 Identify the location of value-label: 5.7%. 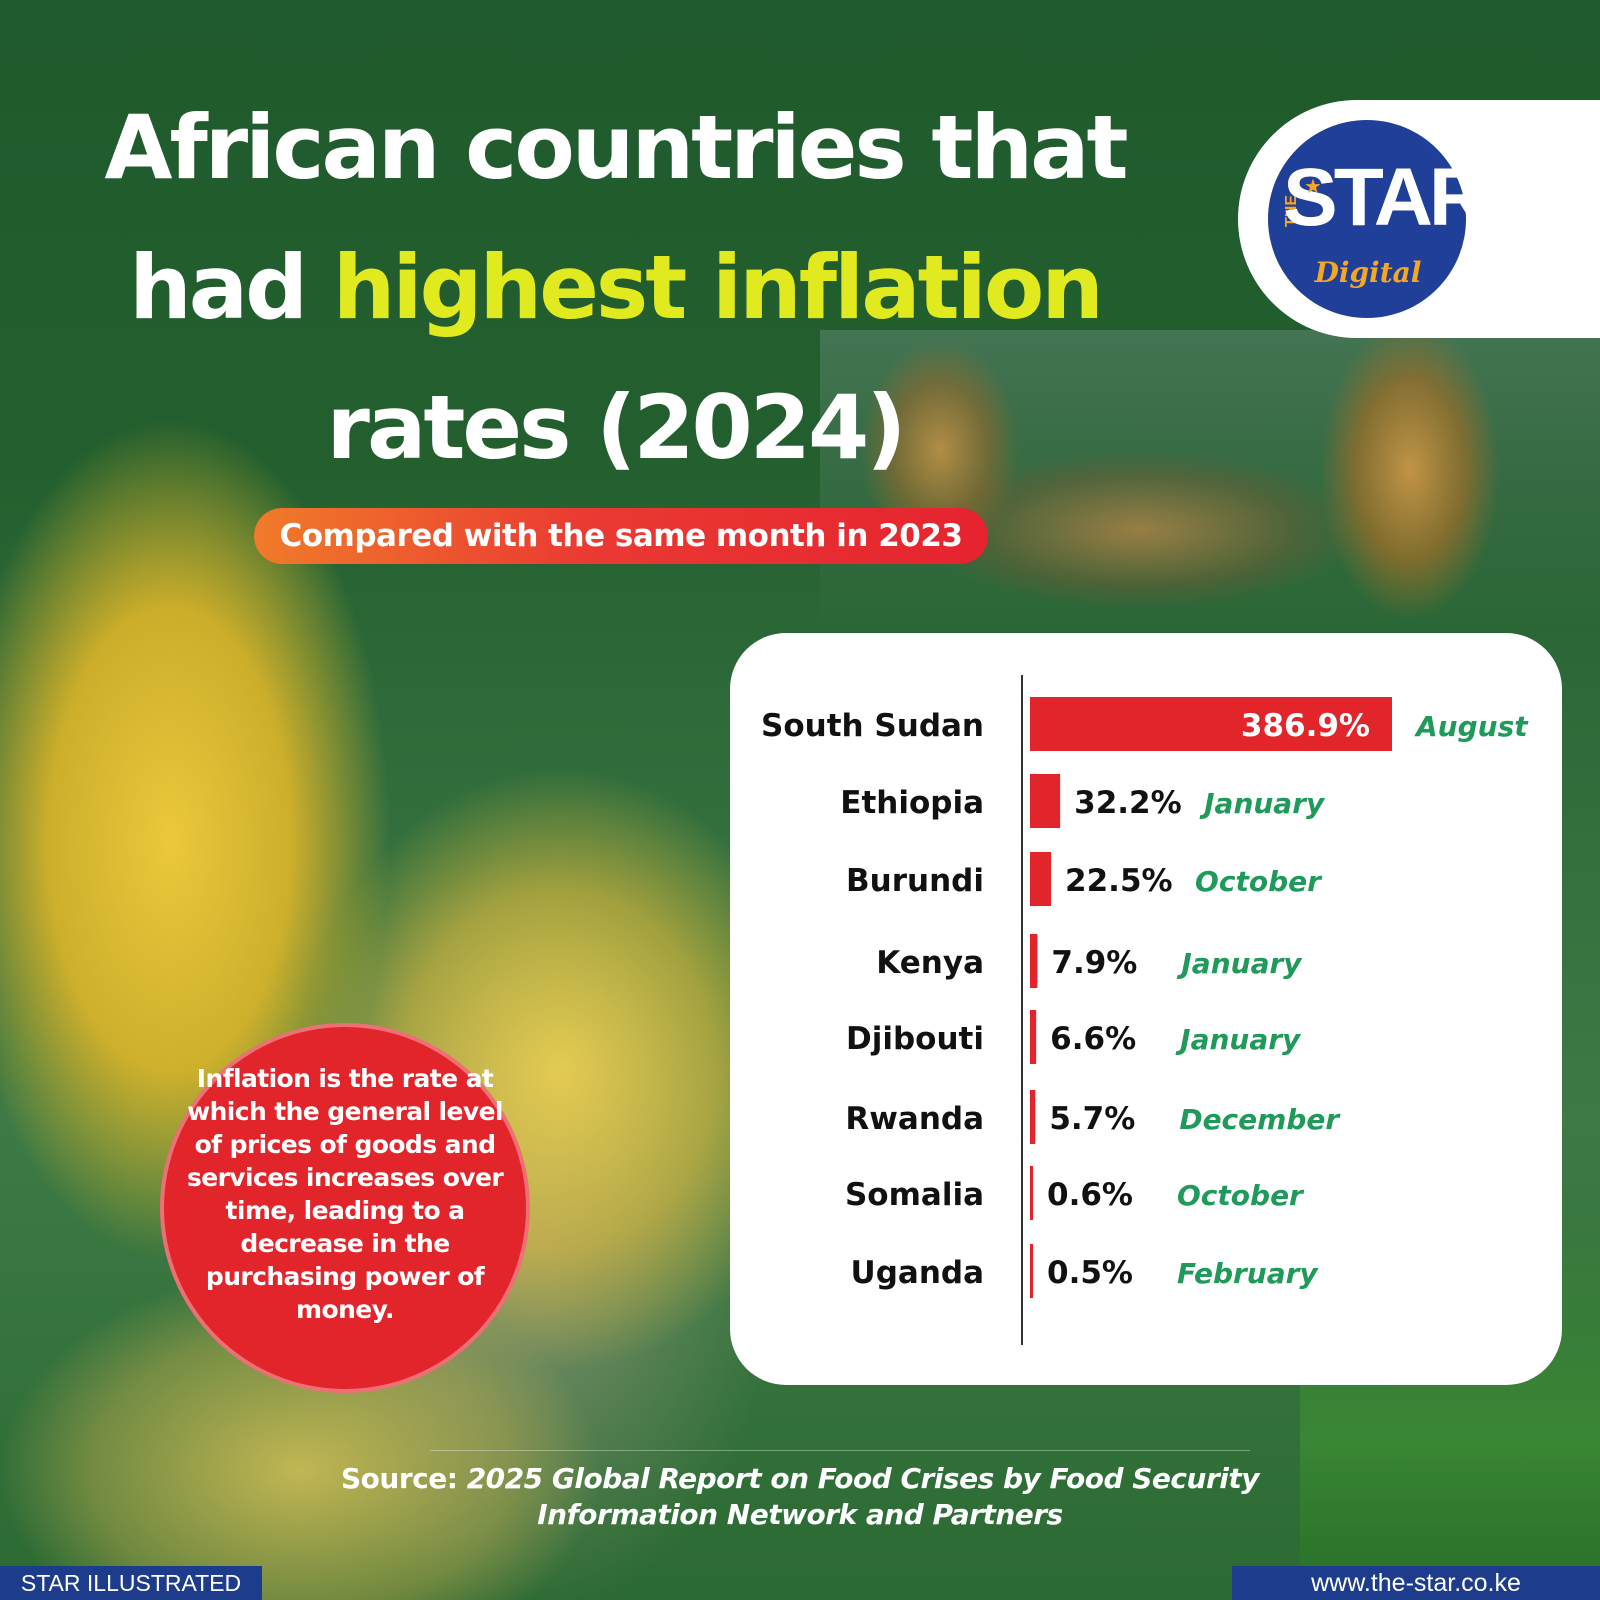
(1092, 1119).